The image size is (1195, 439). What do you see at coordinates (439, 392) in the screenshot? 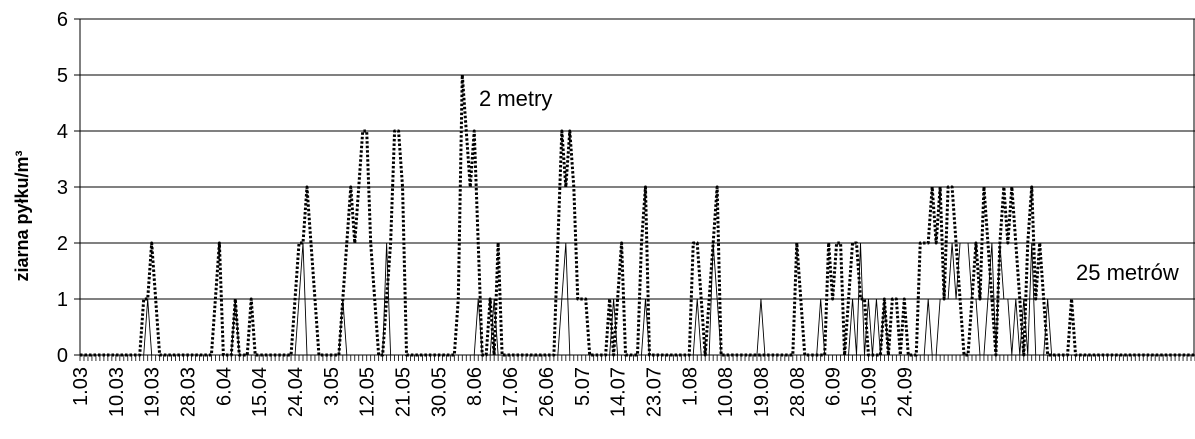
I see `x-tick-label: 30.05` at bounding box center [439, 392].